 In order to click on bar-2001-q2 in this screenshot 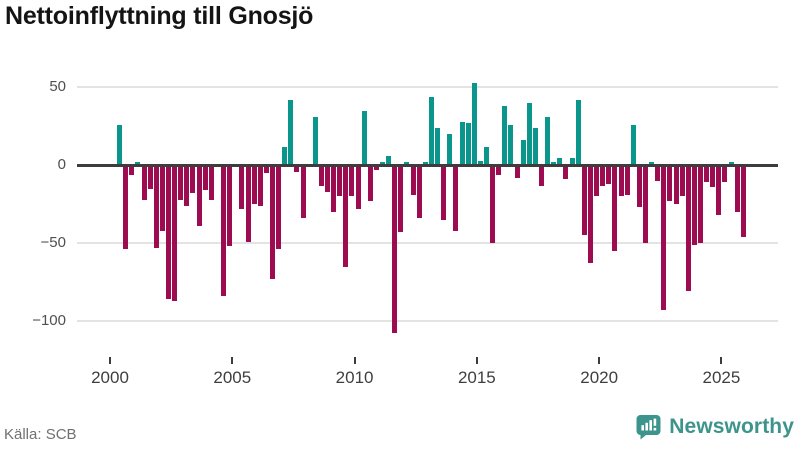, I will do `click(144, 182)`.